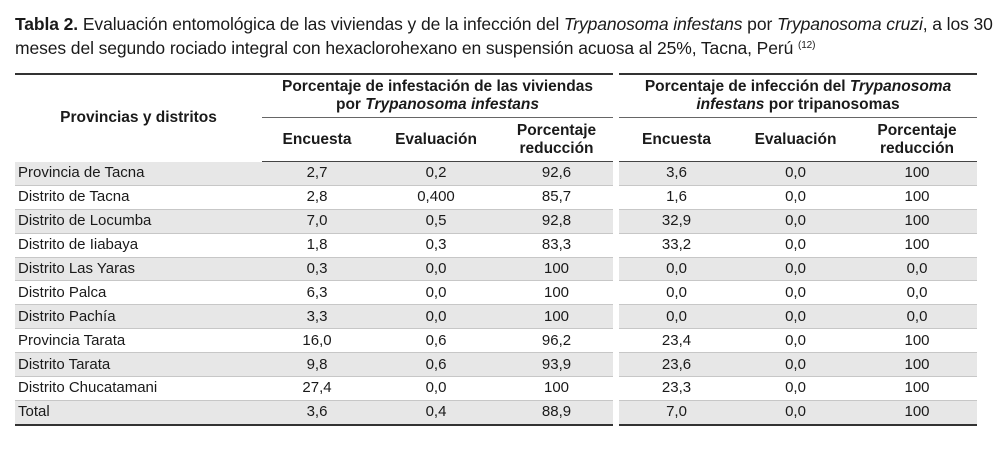 The height and width of the screenshot is (449, 1006). I want to click on table-cell: 1,6, so click(673, 197).